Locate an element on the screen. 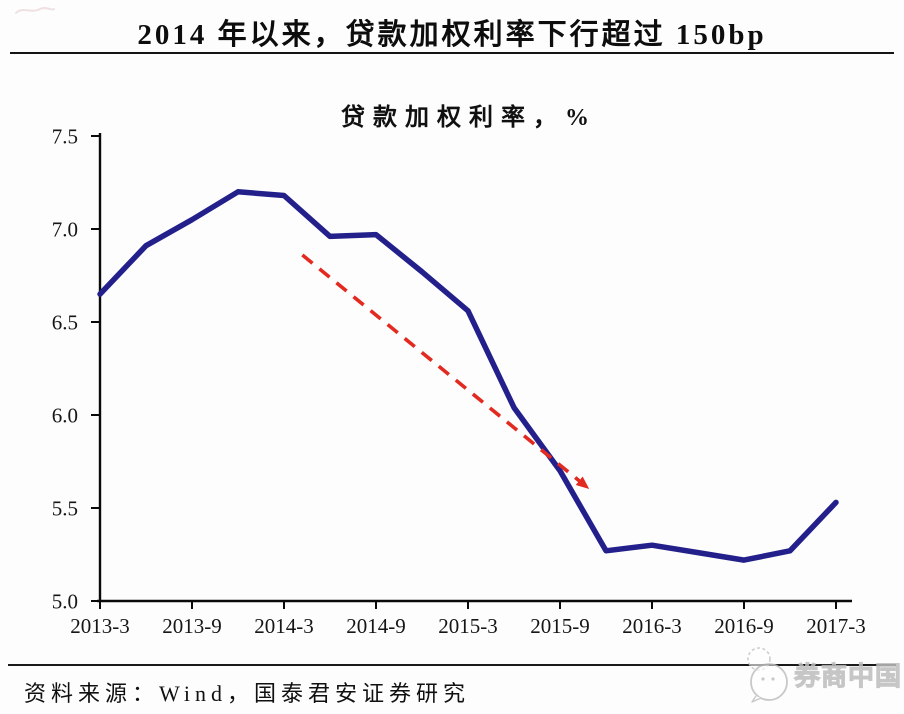 This screenshot has height=714, width=904. x-tick-label: 2013-9 is located at coordinates (192, 626).